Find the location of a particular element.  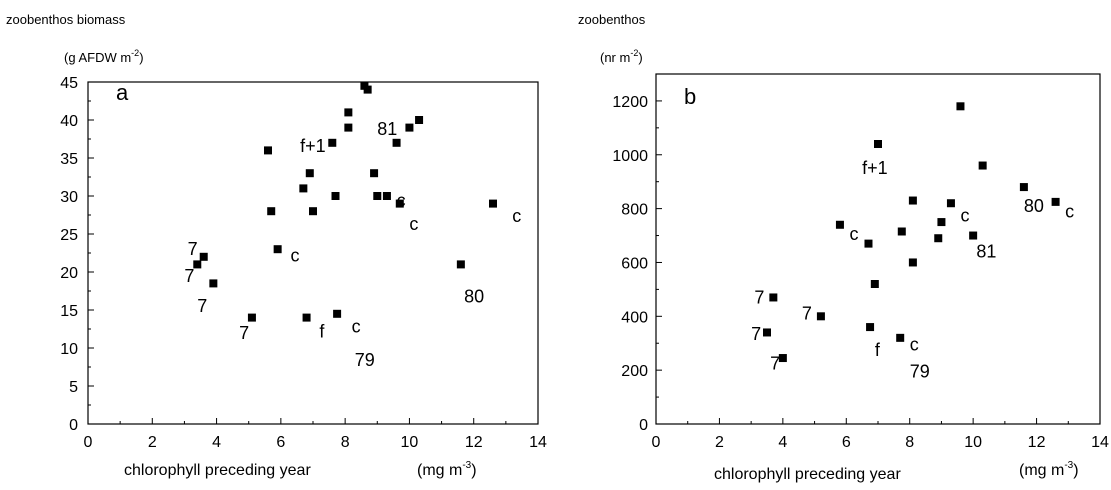

panel-b-x-tick-label: 8 is located at coordinates (909, 442).